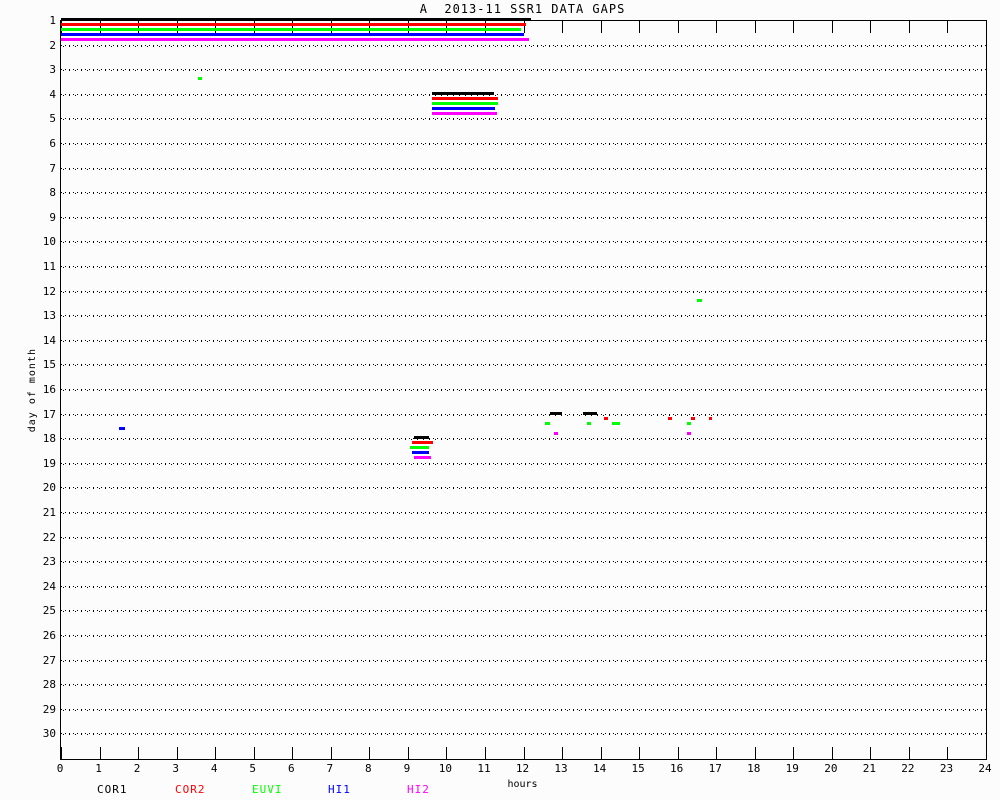 This screenshot has height=800, width=1000. I want to click on day-tick-label: 4, so click(52, 94).